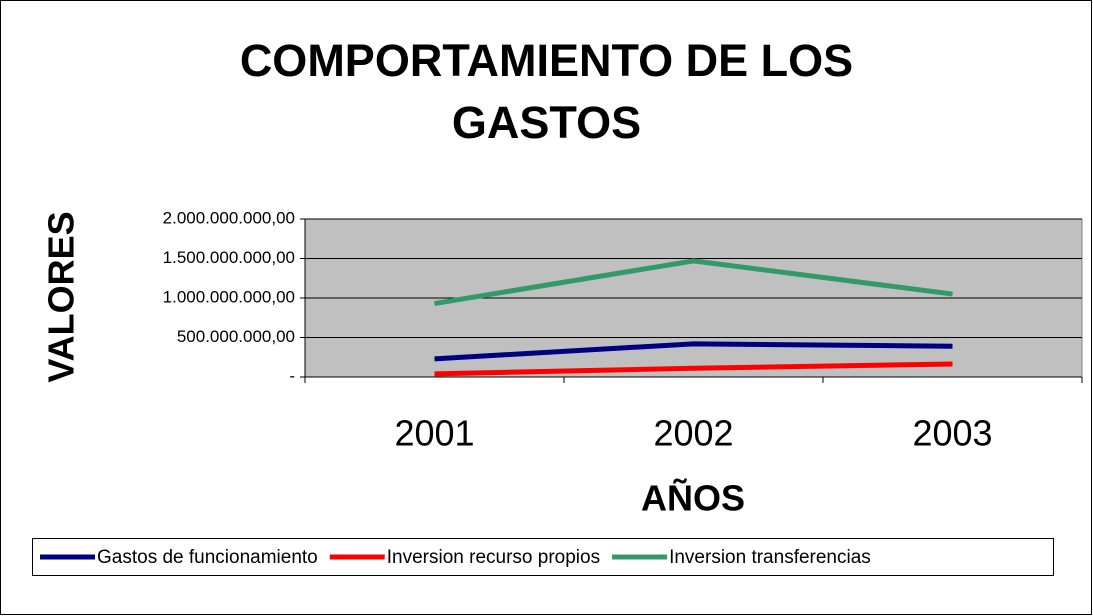 This screenshot has height=616, width=1093. What do you see at coordinates (693, 433) in the screenshot?
I see `x-tick-label: 2002` at bounding box center [693, 433].